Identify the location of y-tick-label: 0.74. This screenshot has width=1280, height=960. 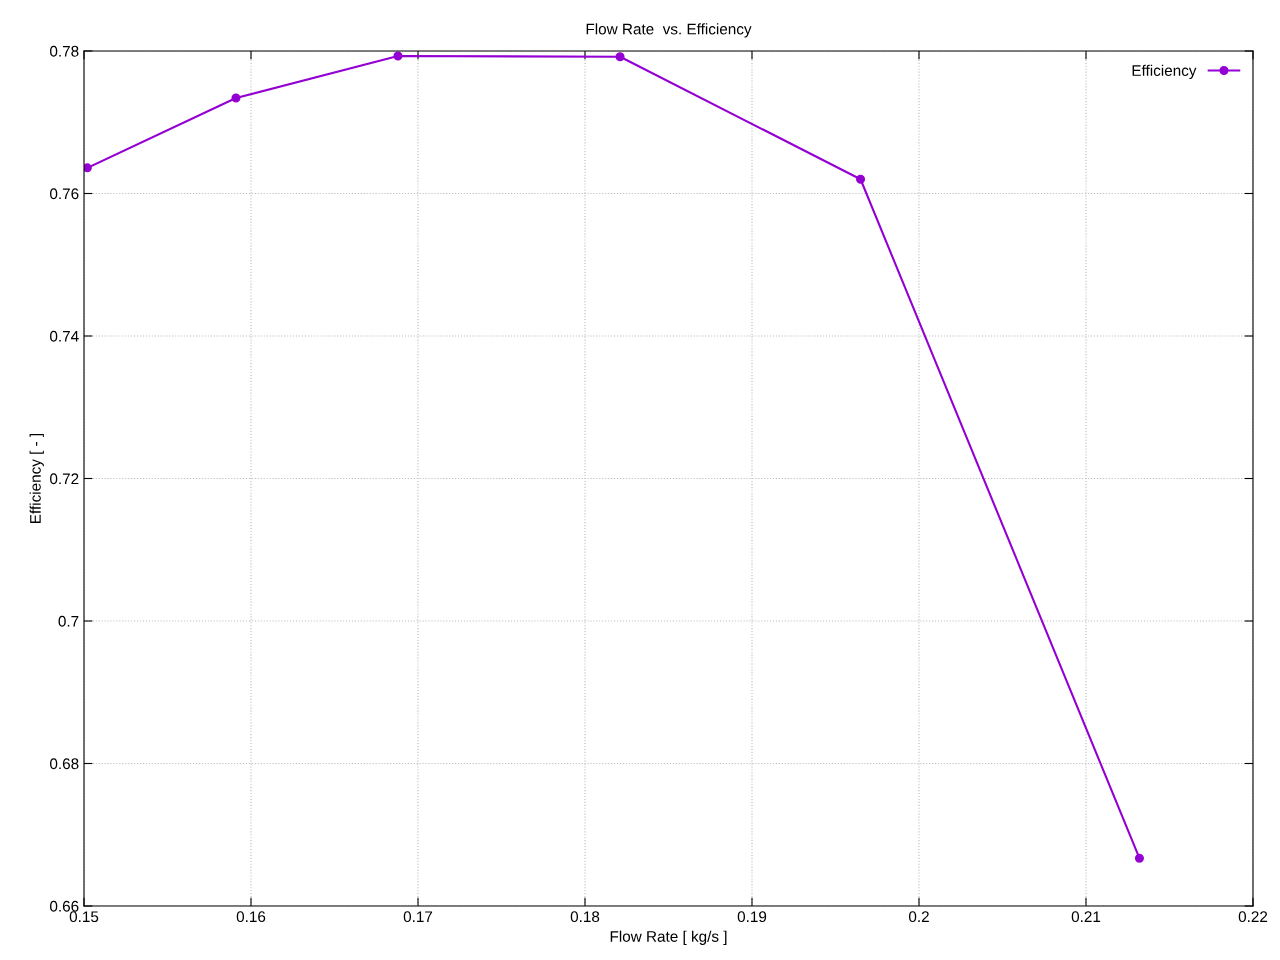
(64, 336).